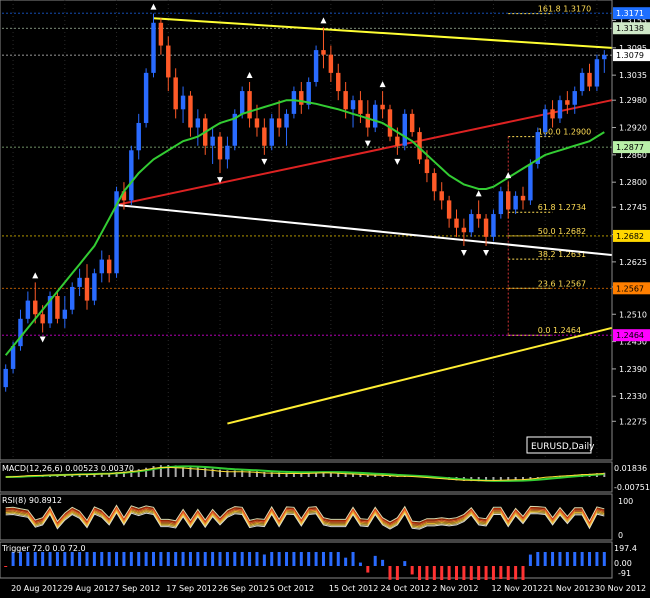  I want to click on rsi-scale-top: 100, so click(625, 501).